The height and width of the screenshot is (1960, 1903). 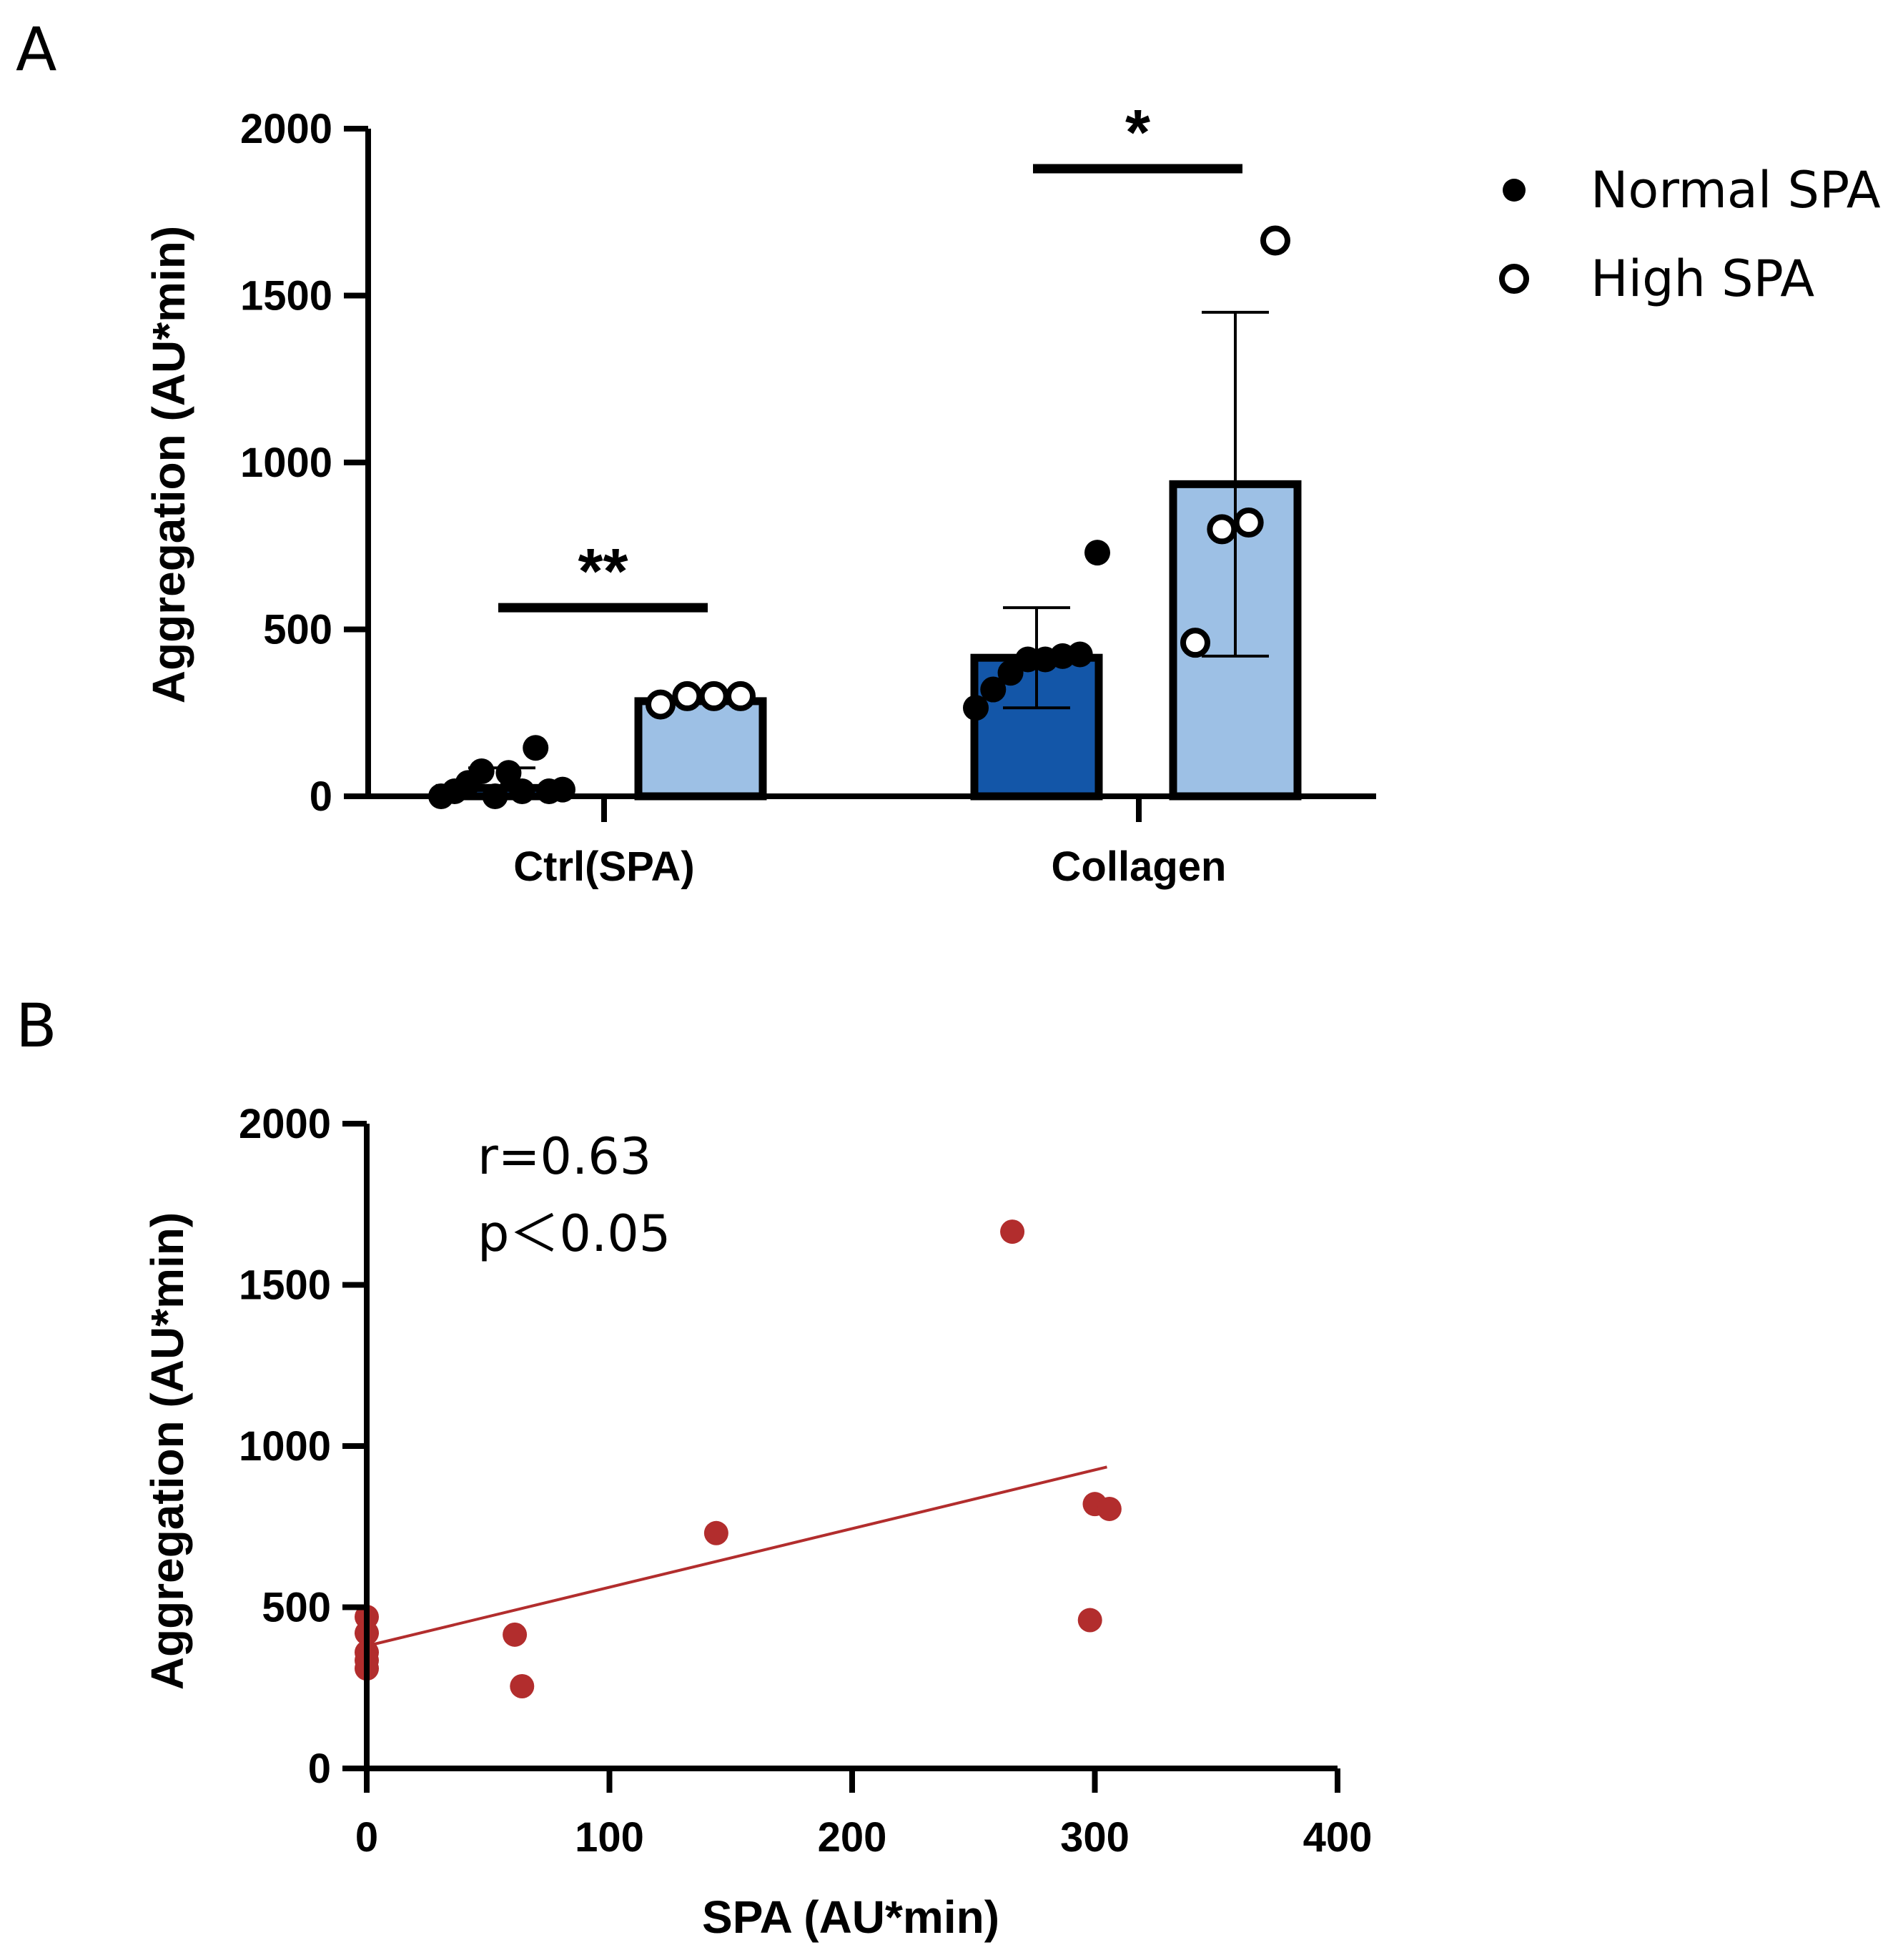 I want to click on x-tick-label-b: 300, so click(x=1095, y=1837).